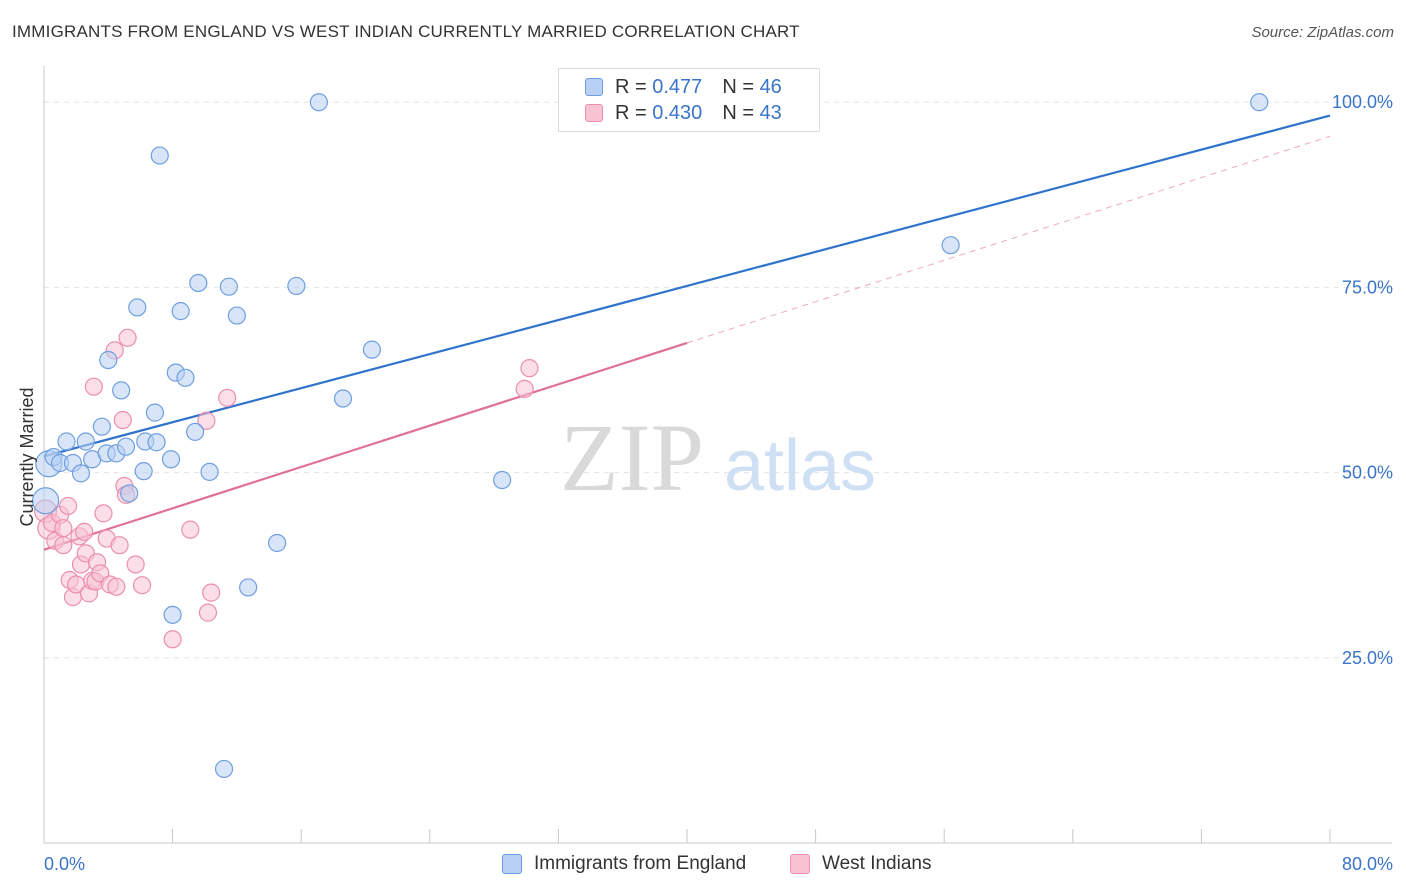 The width and height of the screenshot is (1406, 892). I want to click on y-tick-label: 75.0%, so click(1367, 287).